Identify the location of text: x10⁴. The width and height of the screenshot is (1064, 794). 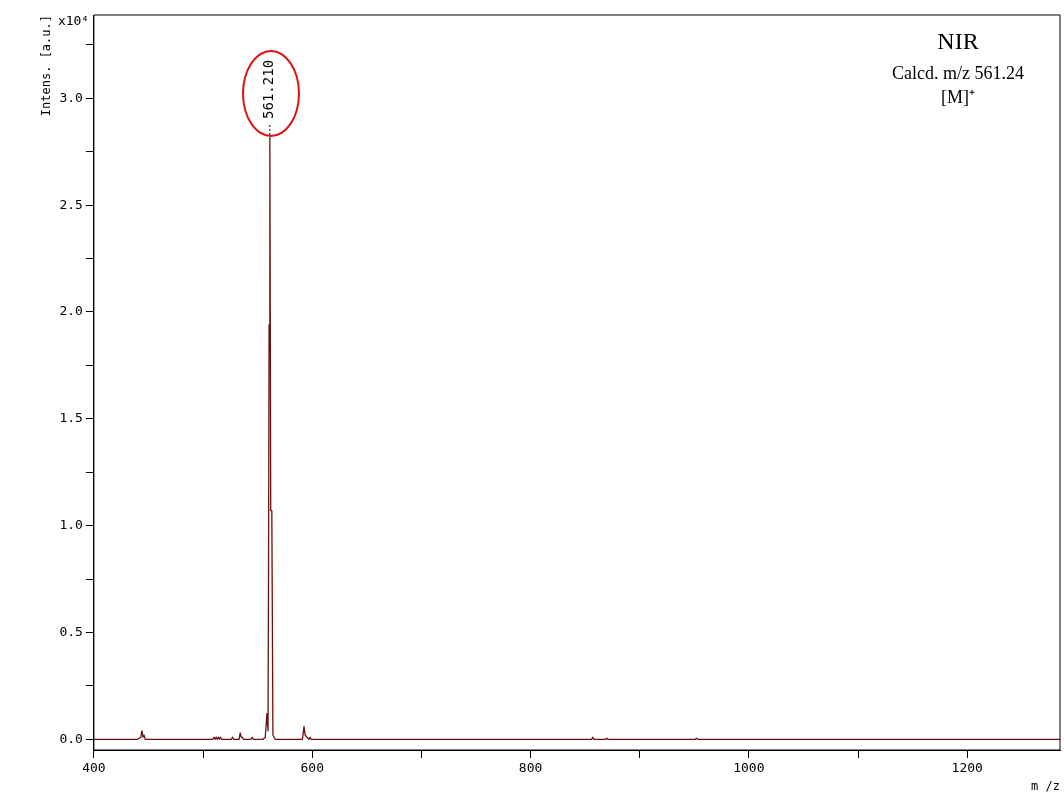
(73, 20).